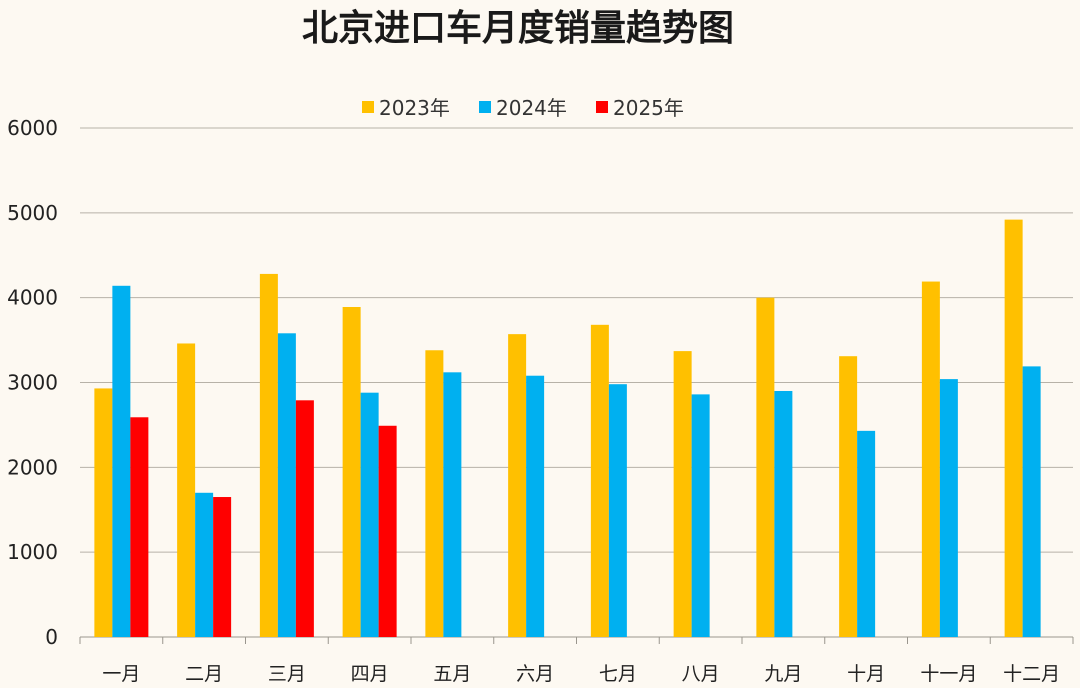 Image resolution: width=1080 pixels, height=688 pixels. I want to click on y-tick-label: 0, so click(51, 637).